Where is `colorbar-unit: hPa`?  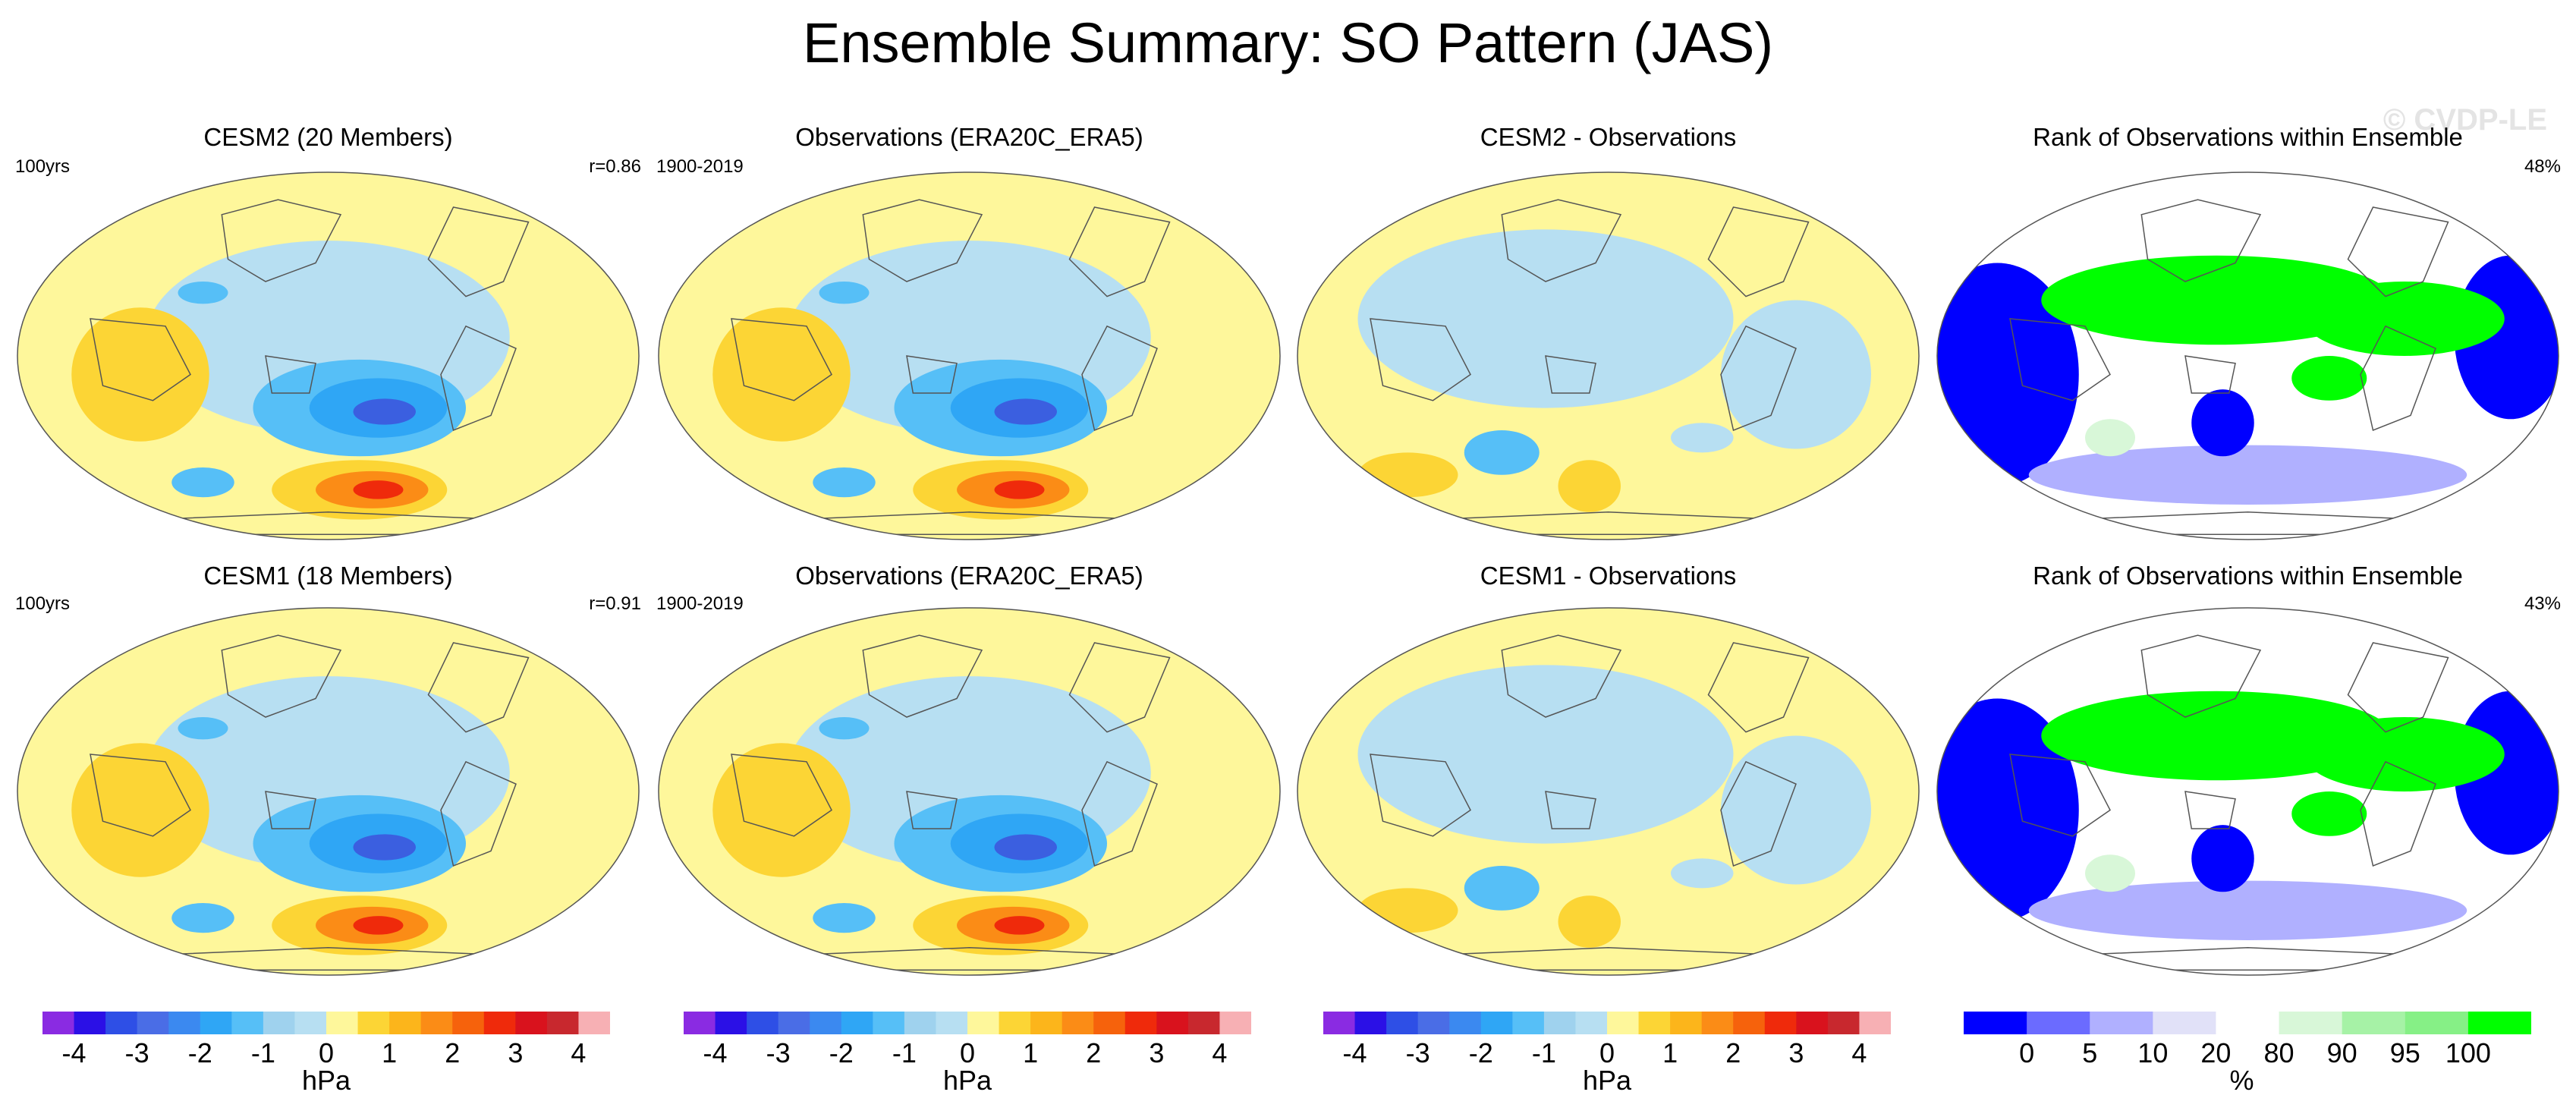 colorbar-unit: hPa is located at coordinates (967, 1080).